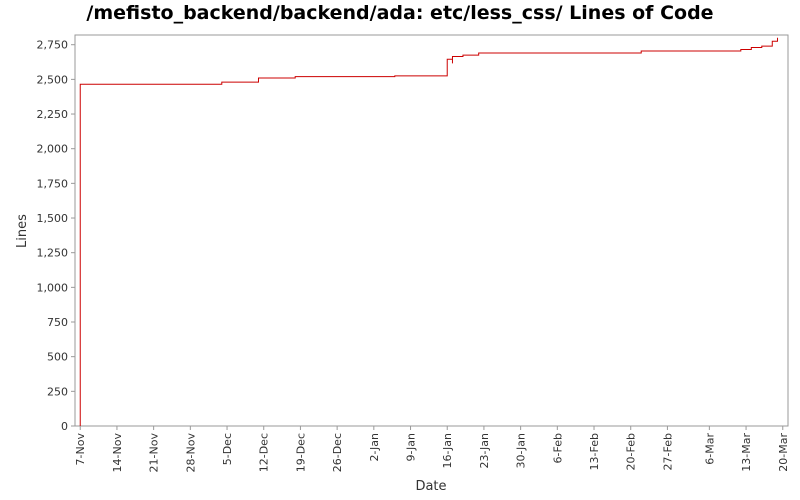 This screenshot has width=800, height=500. What do you see at coordinates (57, 357) in the screenshot?
I see `y-tick-label: 500` at bounding box center [57, 357].